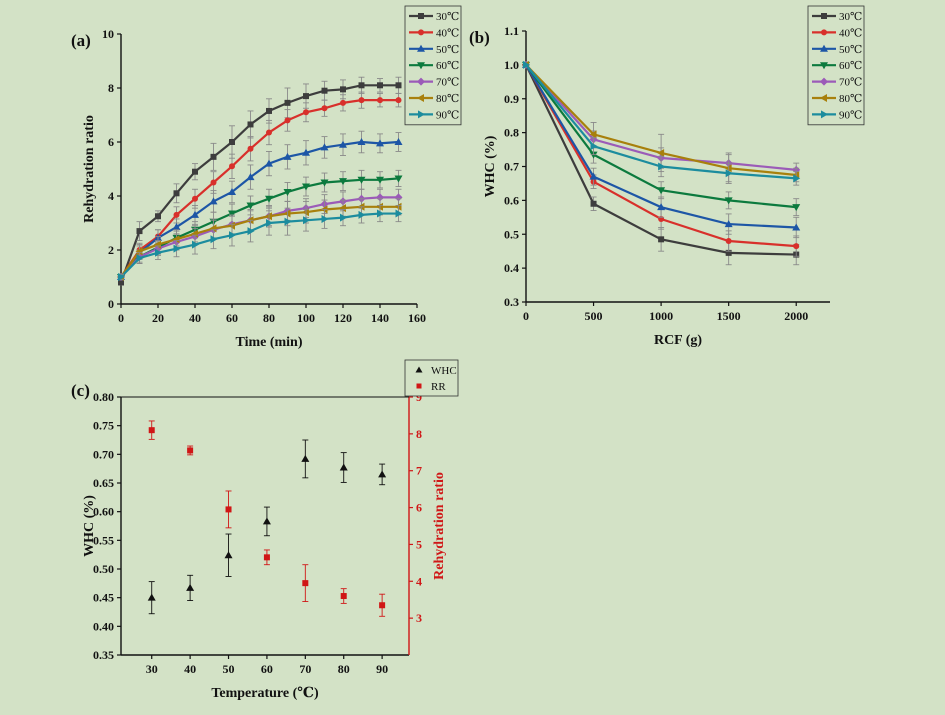  What do you see at coordinates (729, 316) in the screenshot?
I see `x-tick-label: 1500` at bounding box center [729, 316].